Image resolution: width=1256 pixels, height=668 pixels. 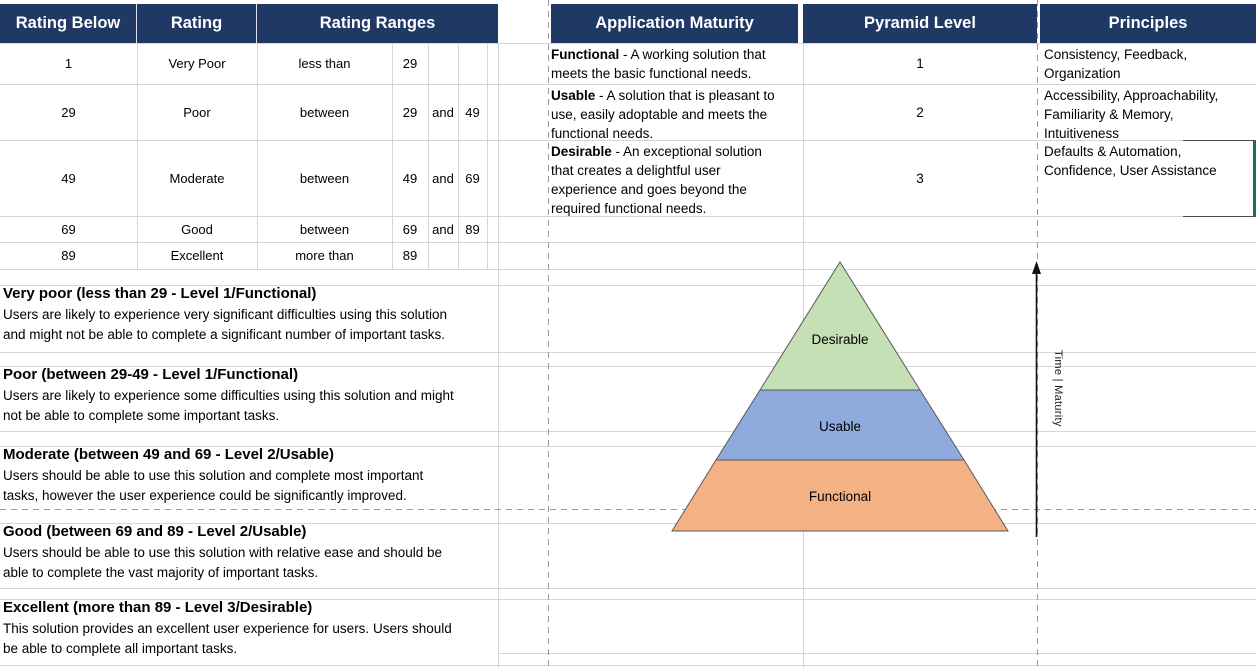 I want to click on cell-rating-below: 69, so click(x=68, y=229).